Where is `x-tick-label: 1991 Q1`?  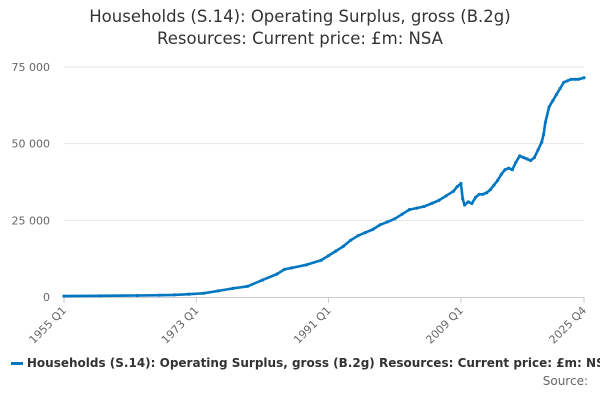
x-tick-label: 1991 Q1 is located at coordinates (312, 325).